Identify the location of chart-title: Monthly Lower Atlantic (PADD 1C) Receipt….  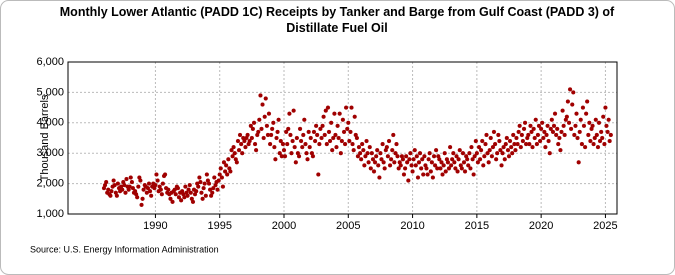
(337, 20).